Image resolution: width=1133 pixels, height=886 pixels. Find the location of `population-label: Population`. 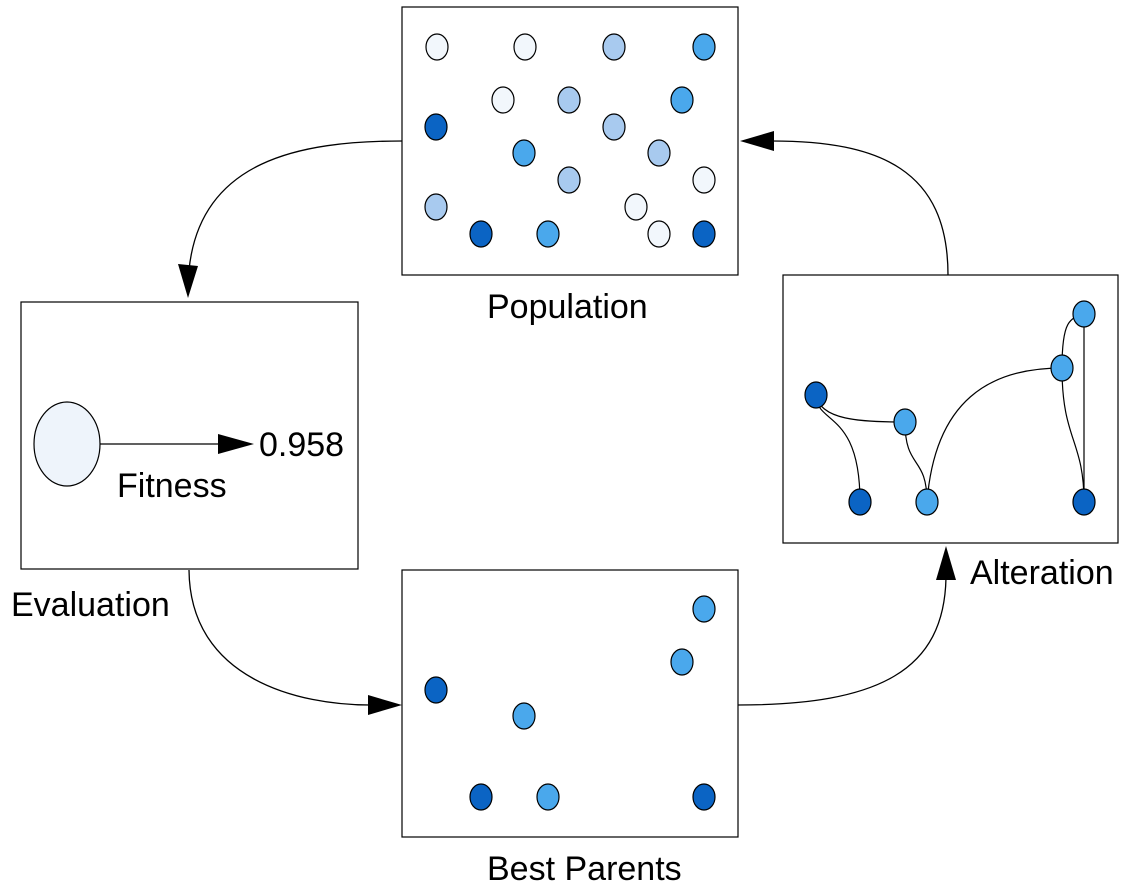

population-label: Population is located at coordinates (567, 307).